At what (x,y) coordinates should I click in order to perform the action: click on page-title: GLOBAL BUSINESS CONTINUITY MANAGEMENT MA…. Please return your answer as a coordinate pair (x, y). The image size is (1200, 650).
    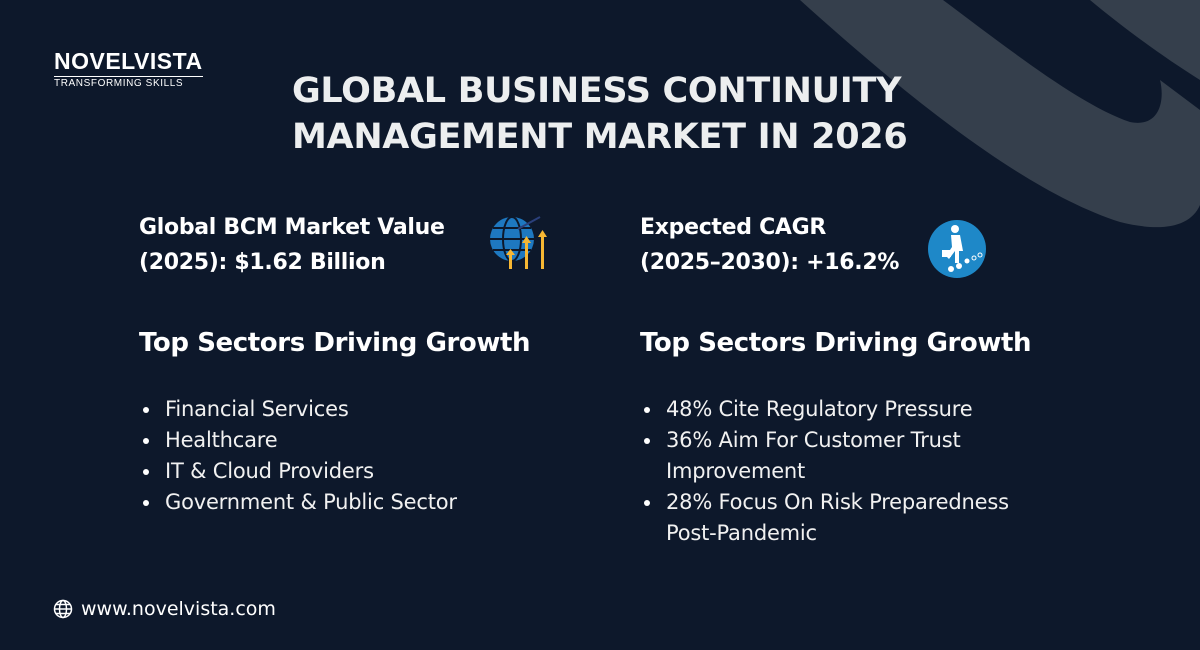
    Looking at the image, I should click on (600, 114).